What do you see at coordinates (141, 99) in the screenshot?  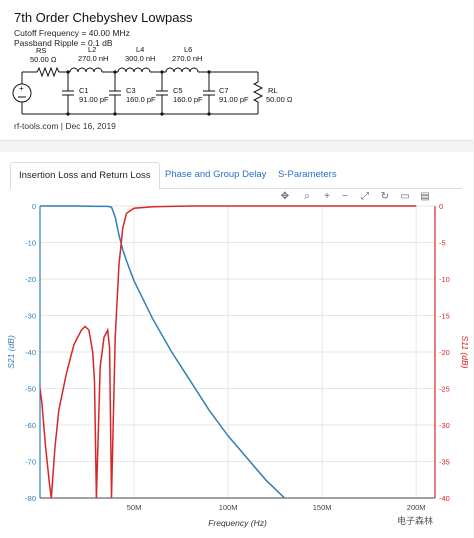 I see `c3-value: 160.0 pF` at bounding box center [141, 99].